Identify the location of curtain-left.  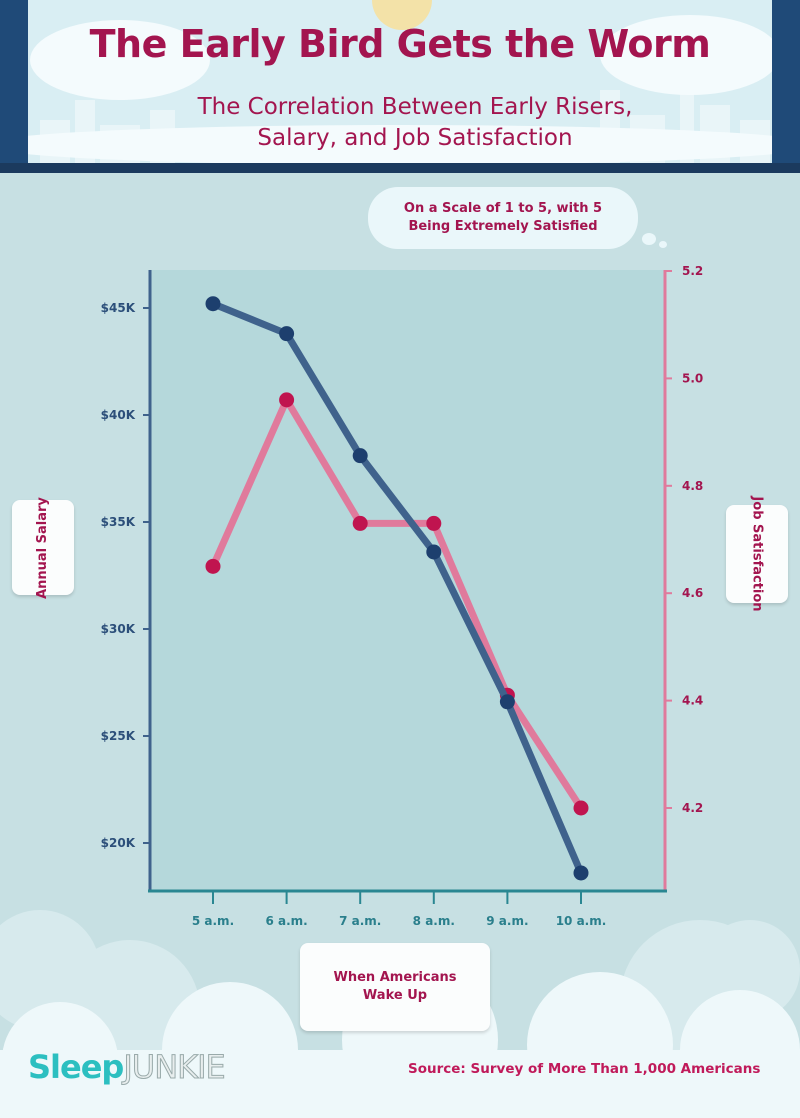
(14, 82).